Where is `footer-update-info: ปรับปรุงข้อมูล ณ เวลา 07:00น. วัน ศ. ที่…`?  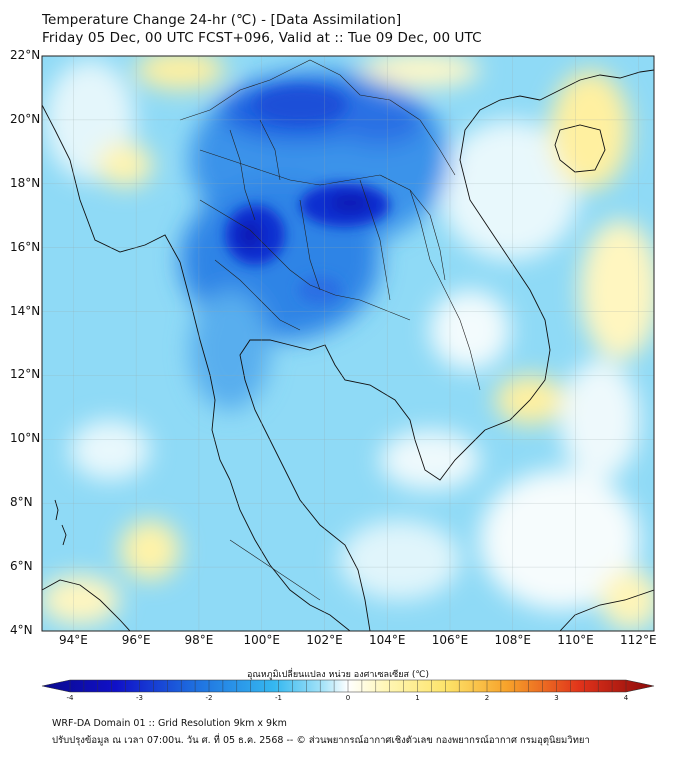 footer-update-info: ปรับปรุงข้อมูล ณ เวลา 07:00น. วัน ศ. ที่… is located at coordinates (321, 740).